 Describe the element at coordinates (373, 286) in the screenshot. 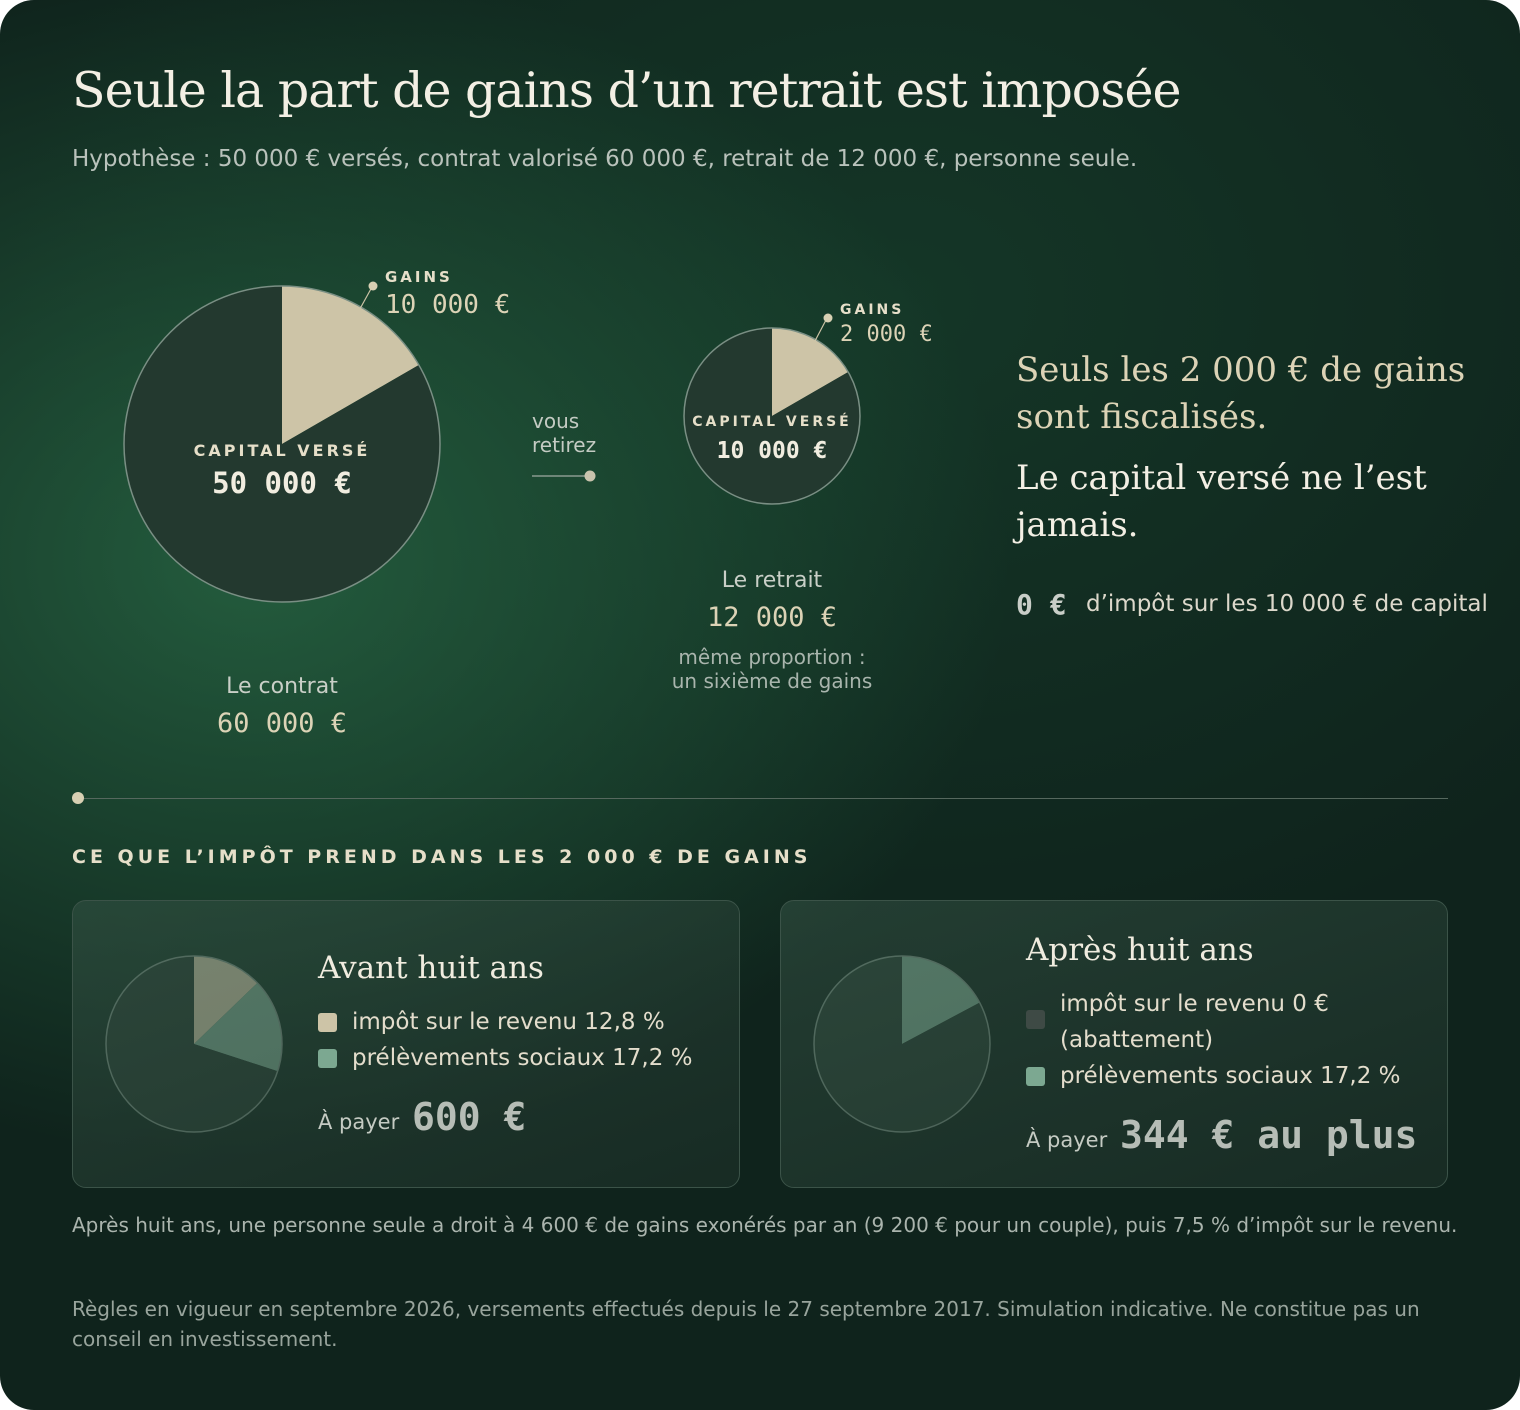

I see `contract-gains-leader-dot` at that location.